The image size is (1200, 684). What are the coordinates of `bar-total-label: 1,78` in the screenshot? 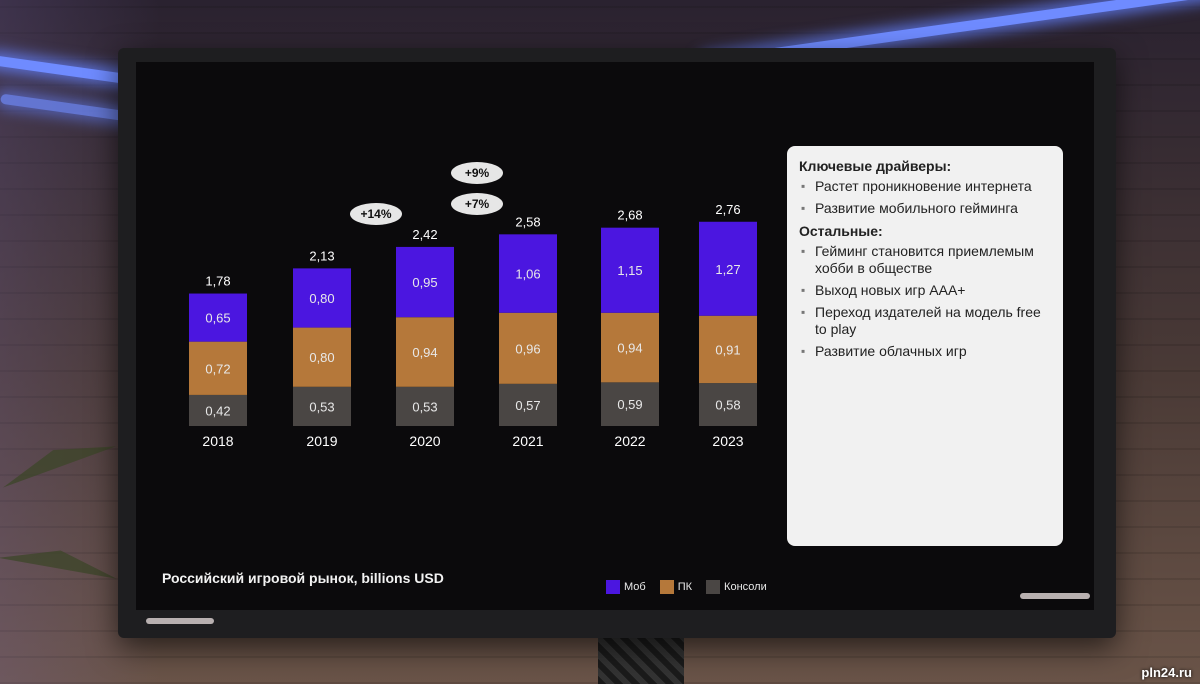 It's located at (217, 281).